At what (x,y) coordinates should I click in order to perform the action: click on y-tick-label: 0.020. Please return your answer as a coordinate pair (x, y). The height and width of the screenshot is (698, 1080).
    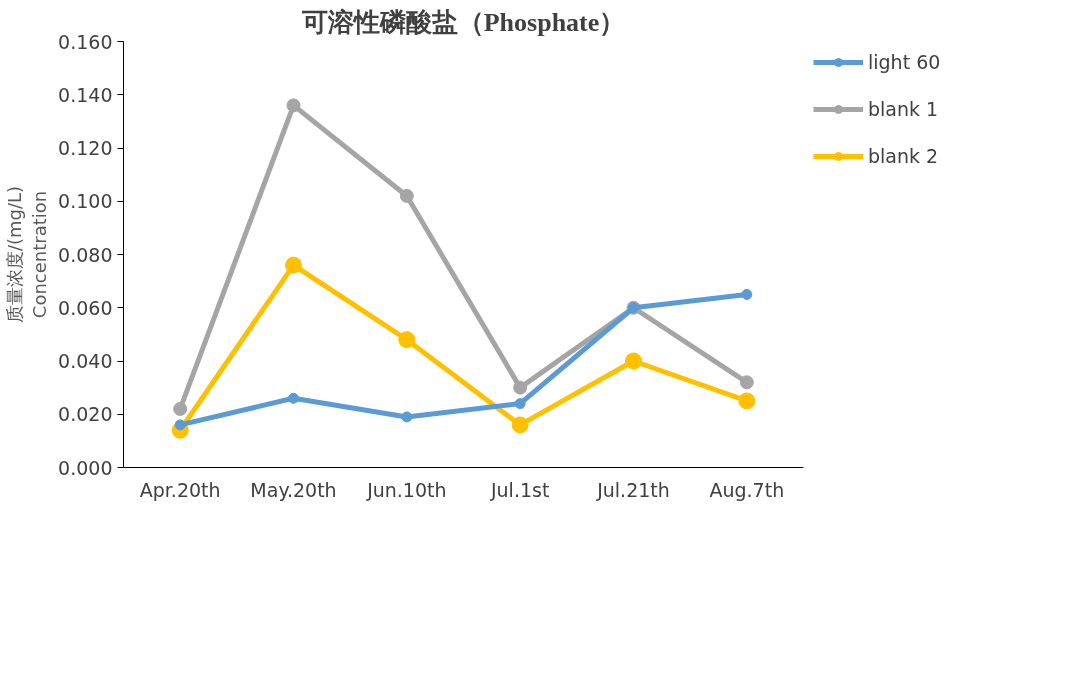
    Looking at the image, I should click on (85, 414).